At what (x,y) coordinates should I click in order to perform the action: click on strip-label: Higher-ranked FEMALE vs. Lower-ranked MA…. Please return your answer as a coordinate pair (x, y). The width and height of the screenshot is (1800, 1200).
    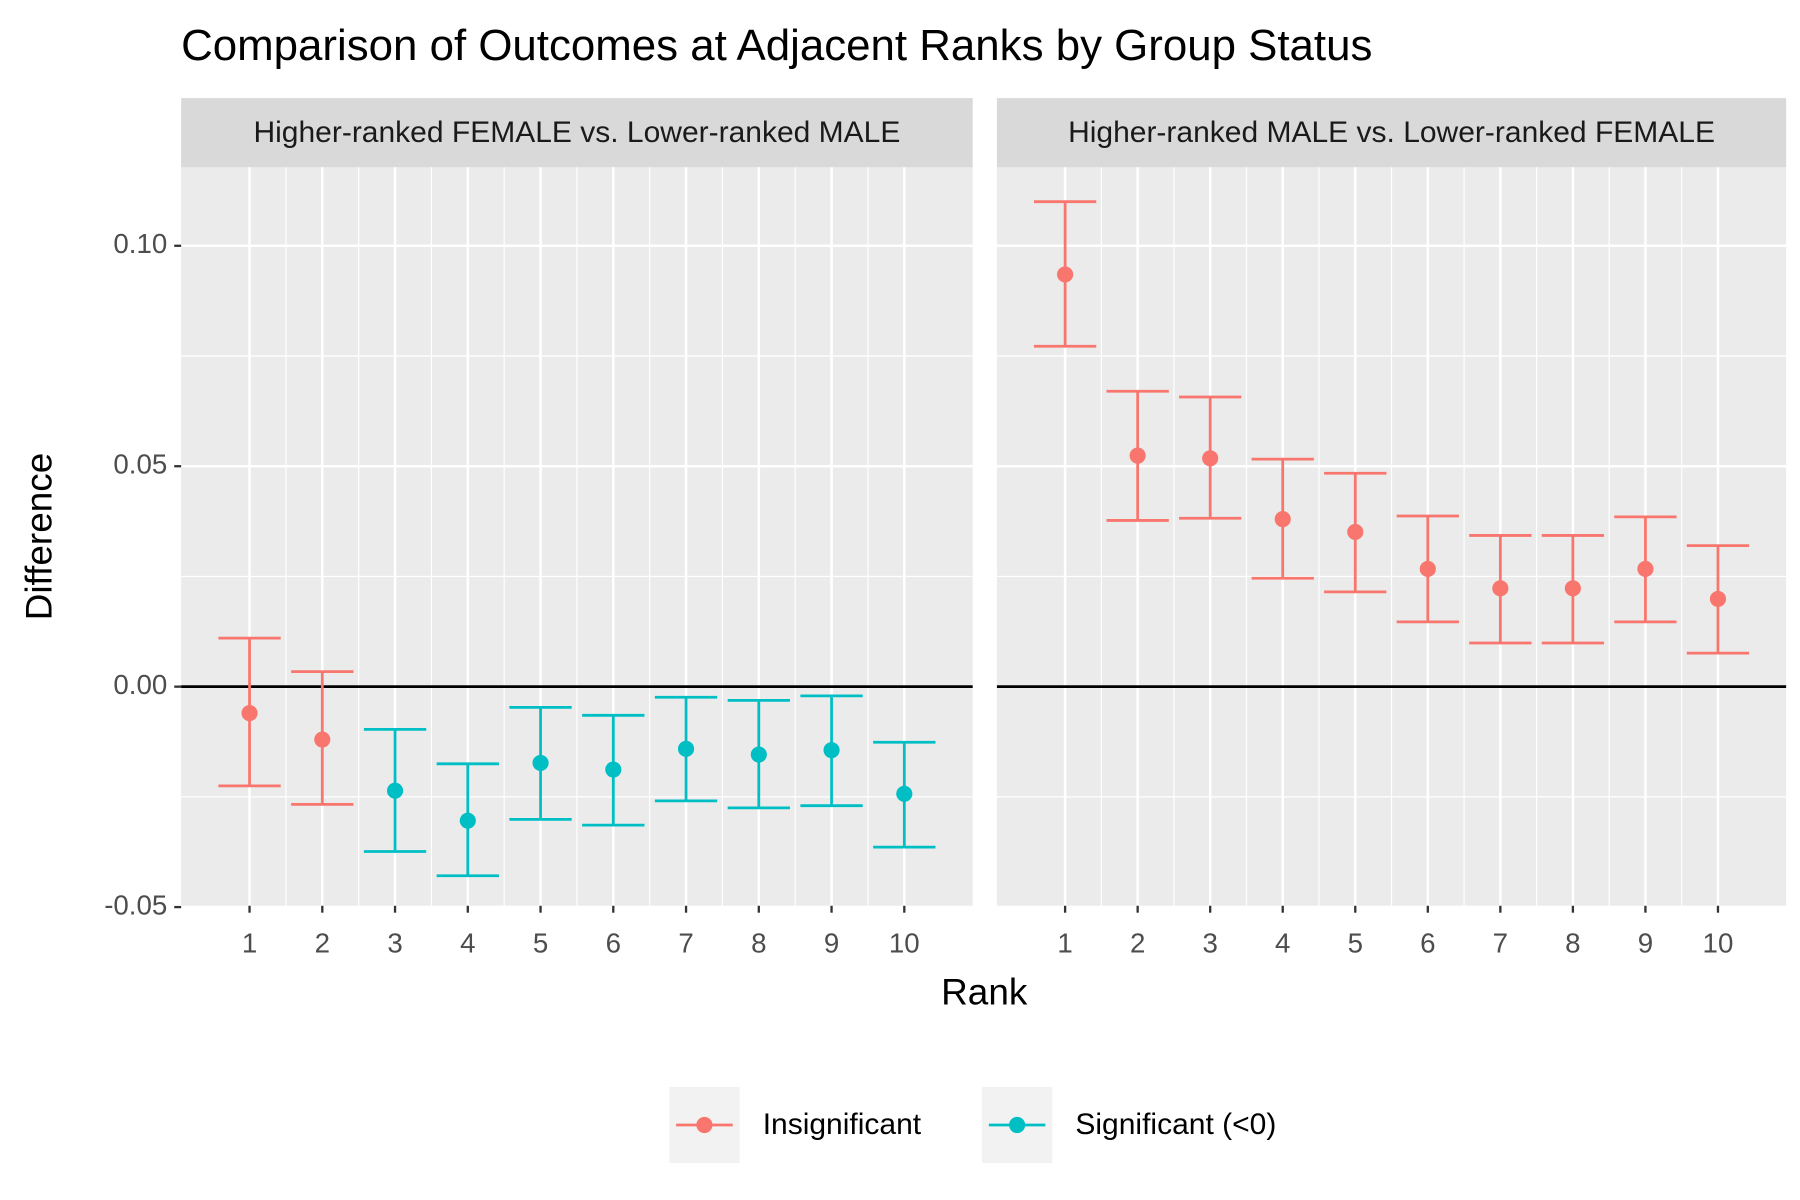
    Looking at the image, I should click on (576, 132).